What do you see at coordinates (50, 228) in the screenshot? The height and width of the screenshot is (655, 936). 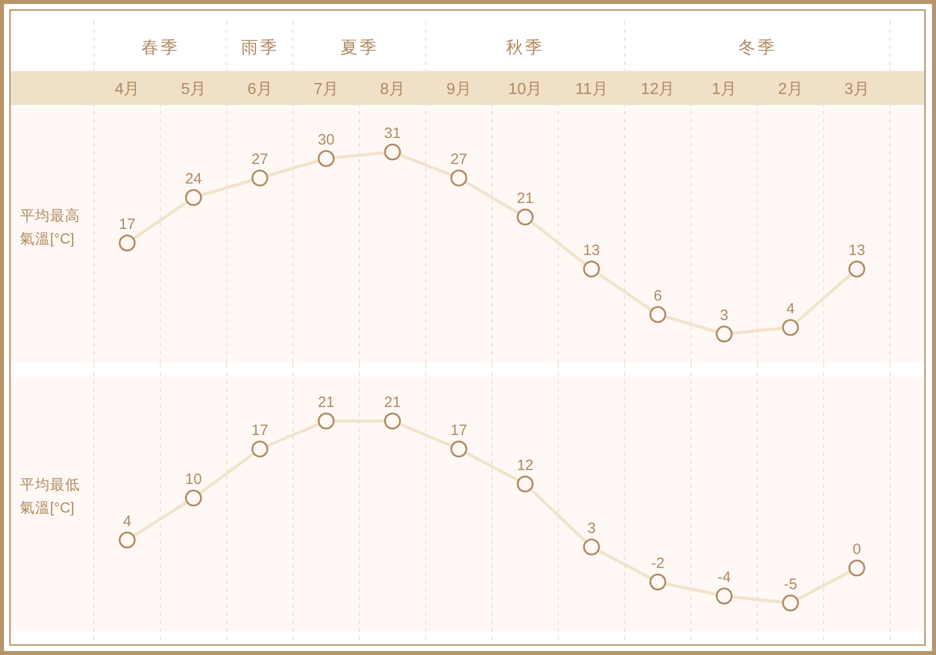 I see `y-axis-title: 平均最高氣溫[°C]` at bounding box center [50, 228].